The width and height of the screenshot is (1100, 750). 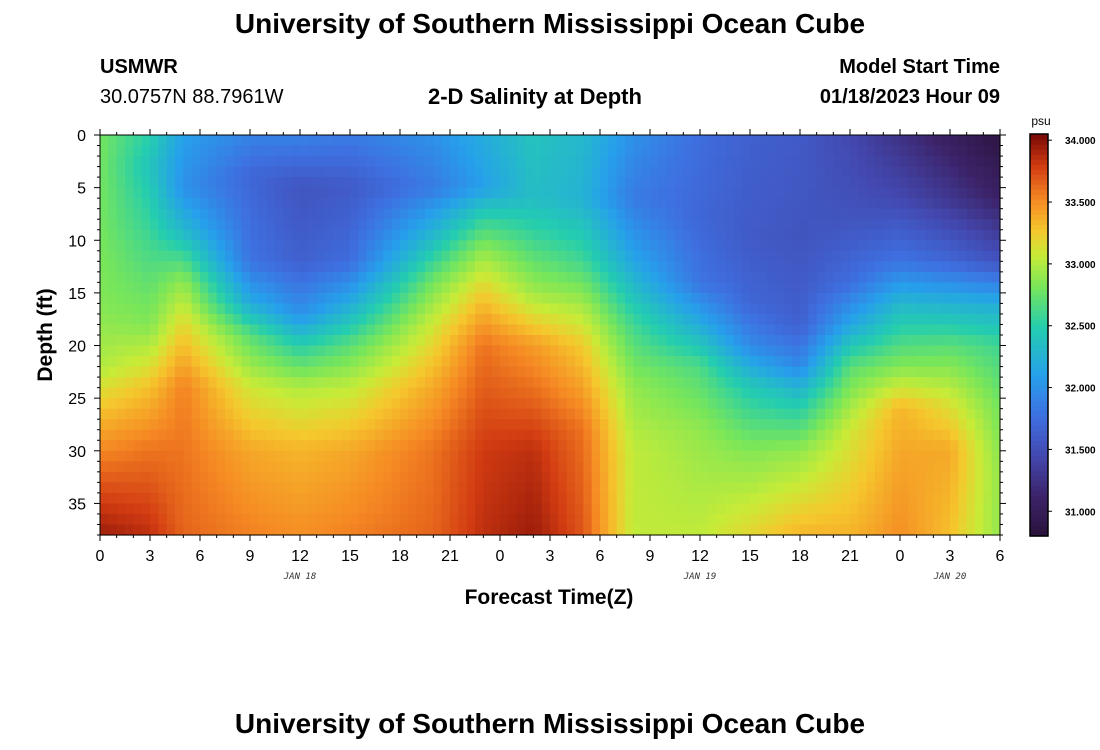 What do you see at coordinates (81, 136) in the screenshot?
I see `y-tick-label: 0` at bounding box center [81, 136].